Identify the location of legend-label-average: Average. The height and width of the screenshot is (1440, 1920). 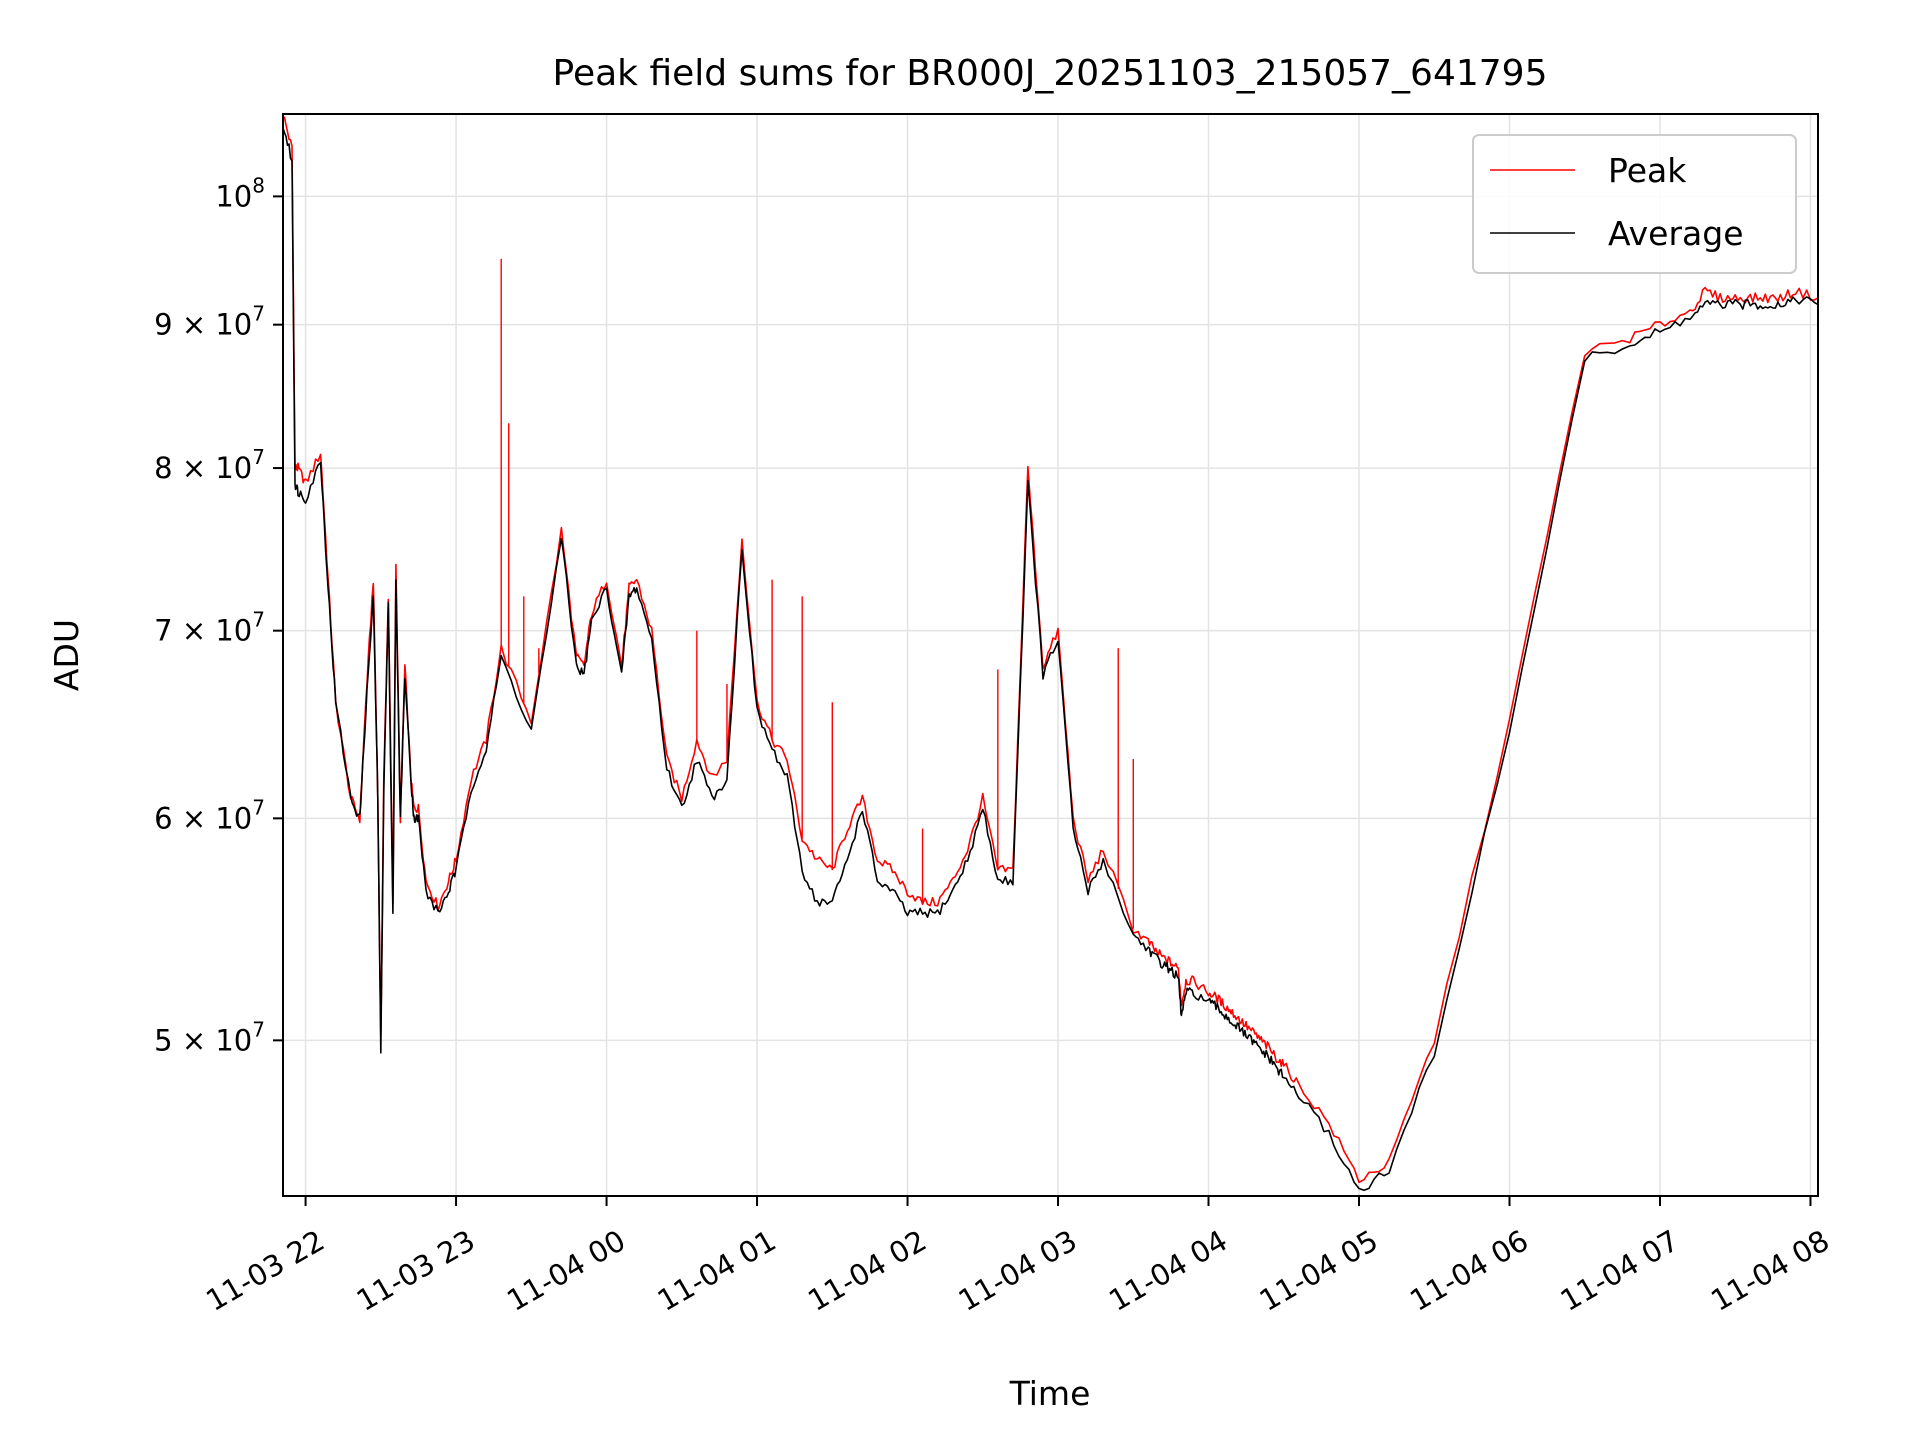
(1676, 233).